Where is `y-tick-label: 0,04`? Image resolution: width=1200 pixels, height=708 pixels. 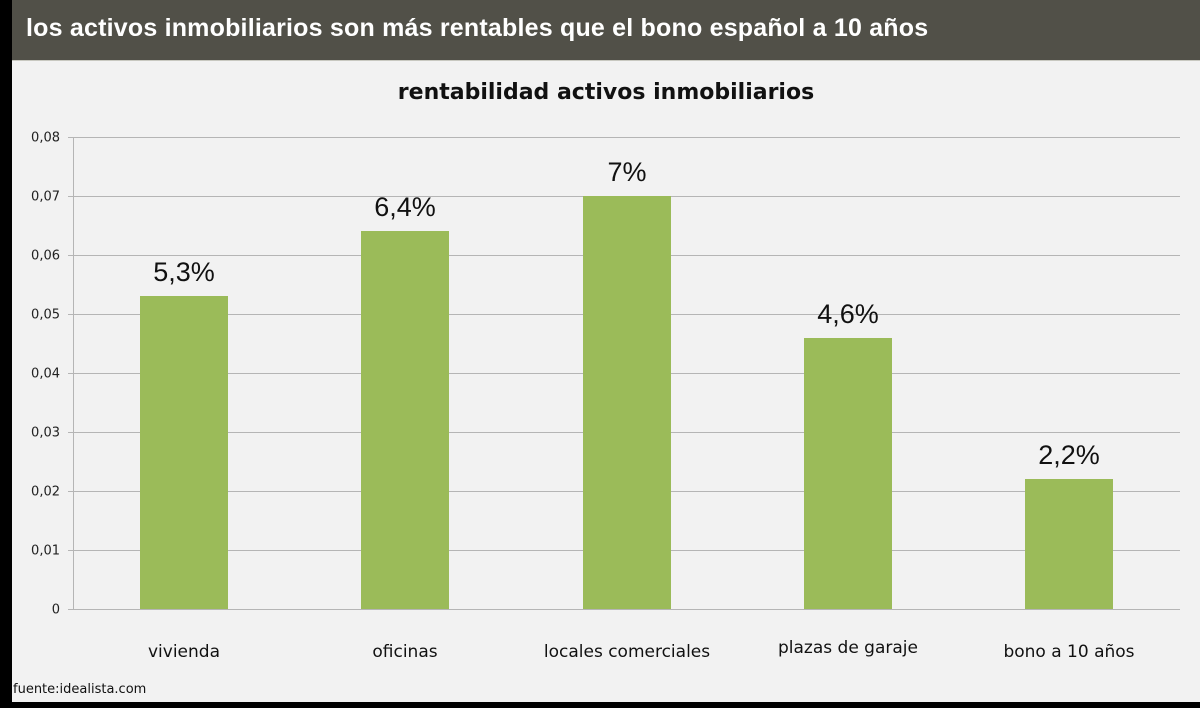
y-tick-label: 0,04 is located at coordinates (45, 374).